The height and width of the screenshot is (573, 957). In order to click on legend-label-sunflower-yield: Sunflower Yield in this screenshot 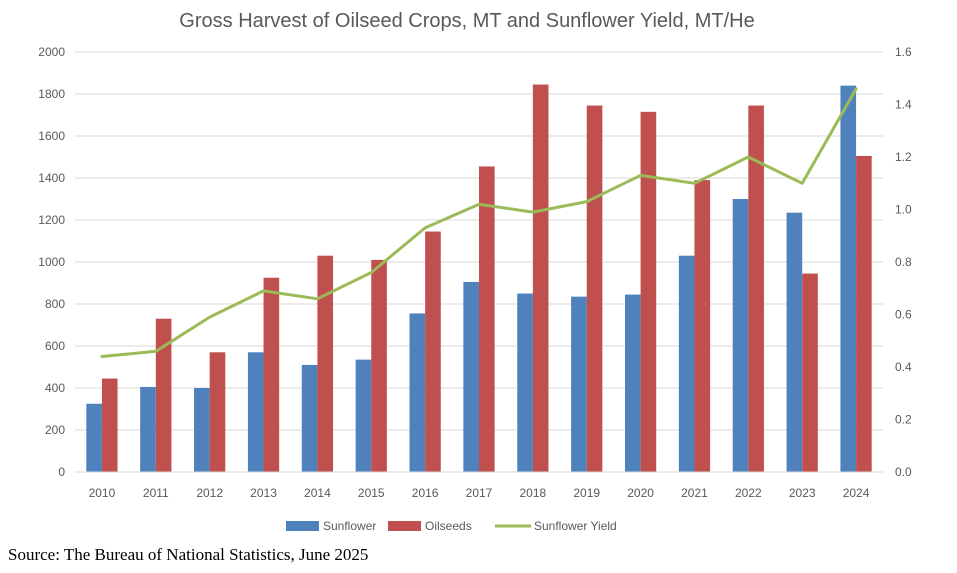, I will do `click(575, 526)`.